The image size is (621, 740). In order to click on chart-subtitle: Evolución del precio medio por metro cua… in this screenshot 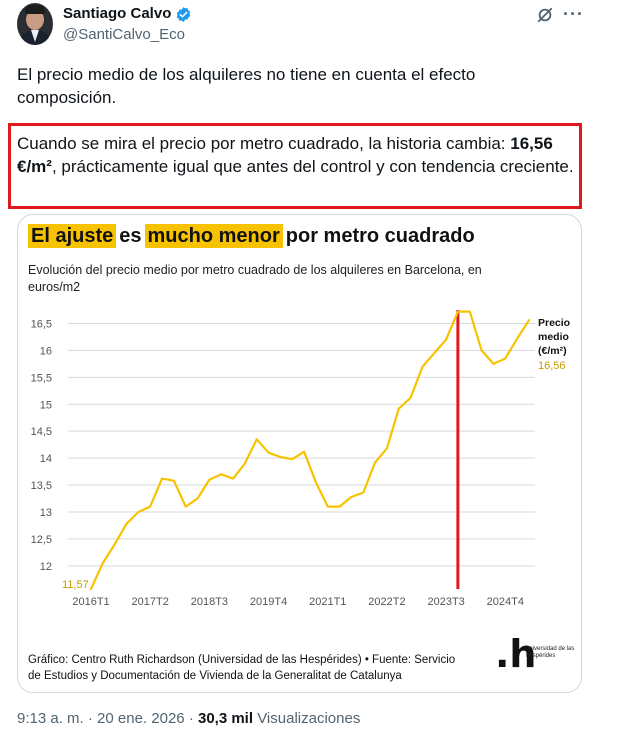, I will do `click(255, 278)`.